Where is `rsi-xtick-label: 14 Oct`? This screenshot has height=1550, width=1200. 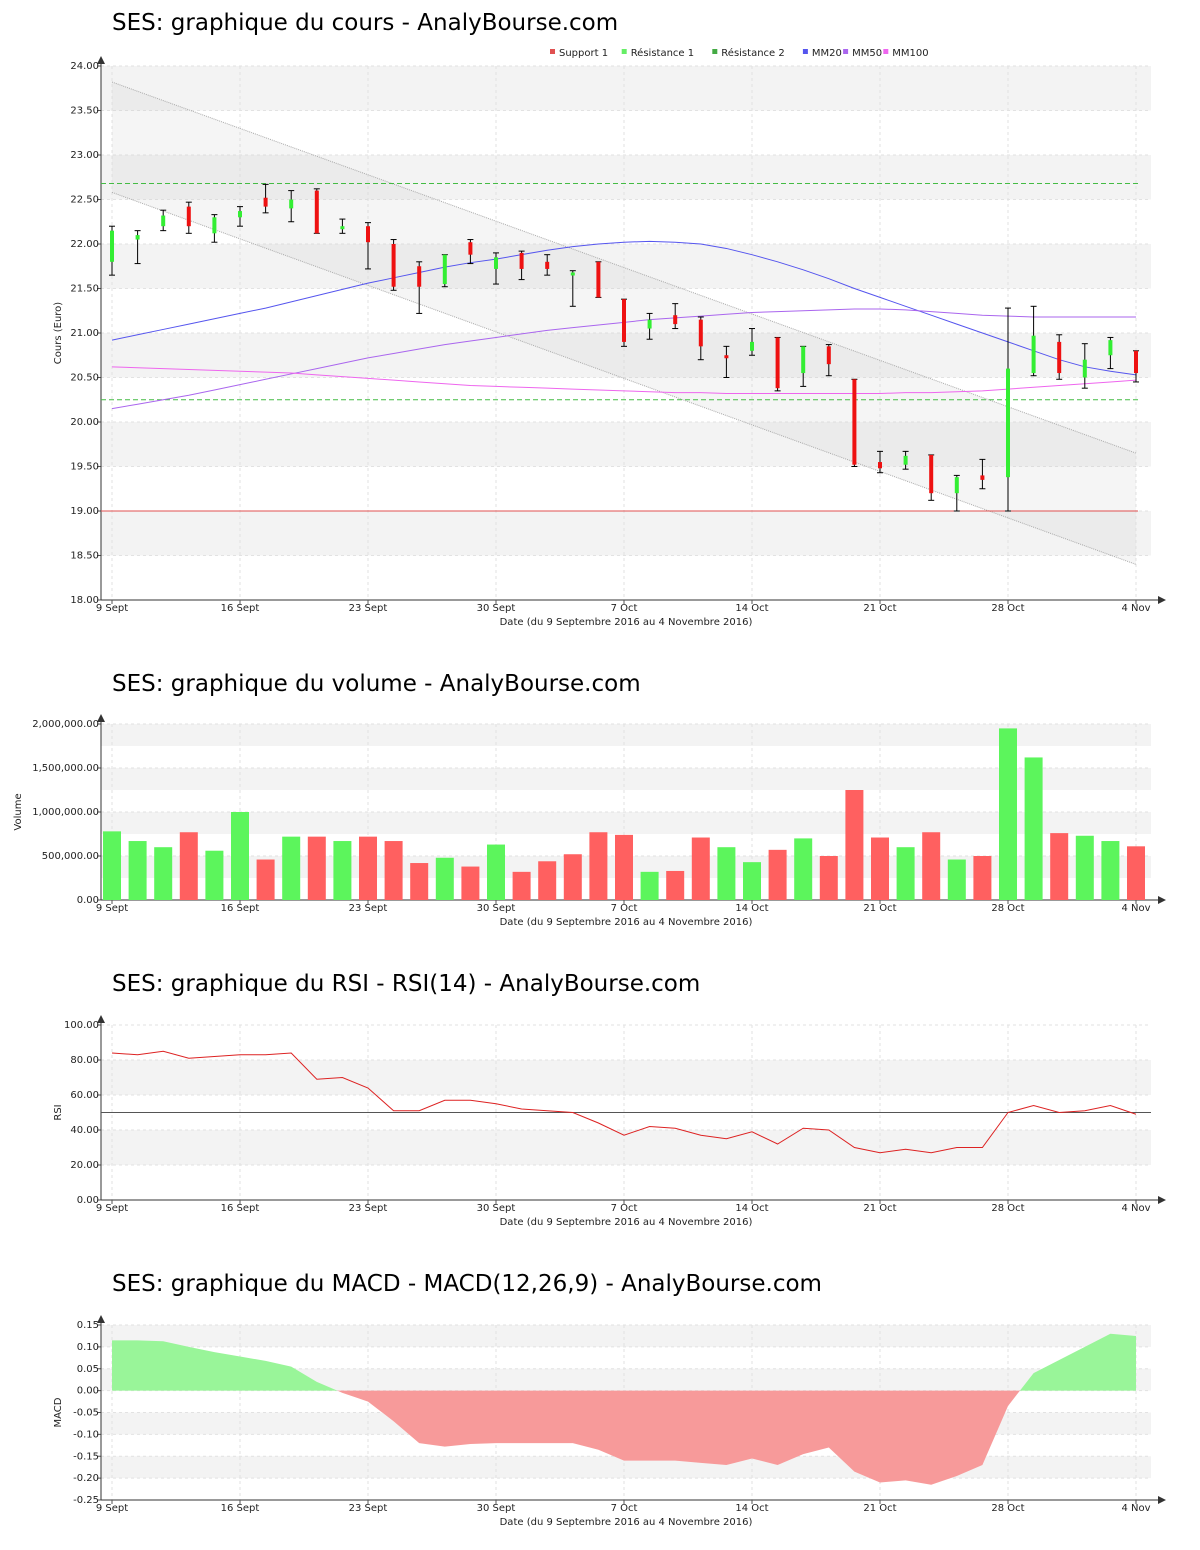 rsi-xtick-label: 14 Oct is located at coordinates (751, 1208).